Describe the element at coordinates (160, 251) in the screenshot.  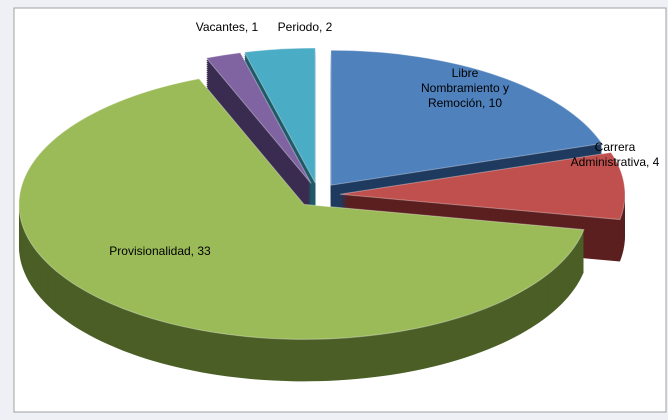
I see `data-label: Provisionalidad, 33` at that location.